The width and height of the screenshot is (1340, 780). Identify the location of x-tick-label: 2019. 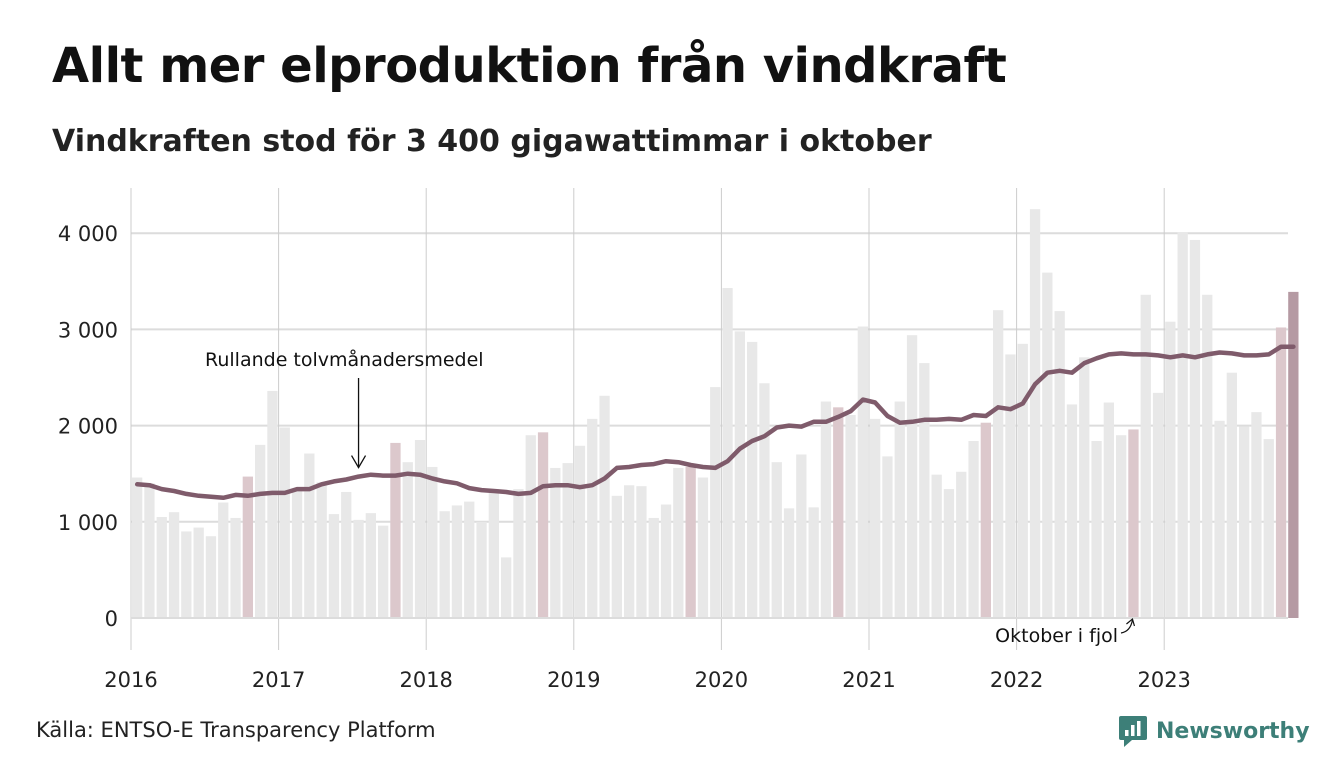
(573, 680).